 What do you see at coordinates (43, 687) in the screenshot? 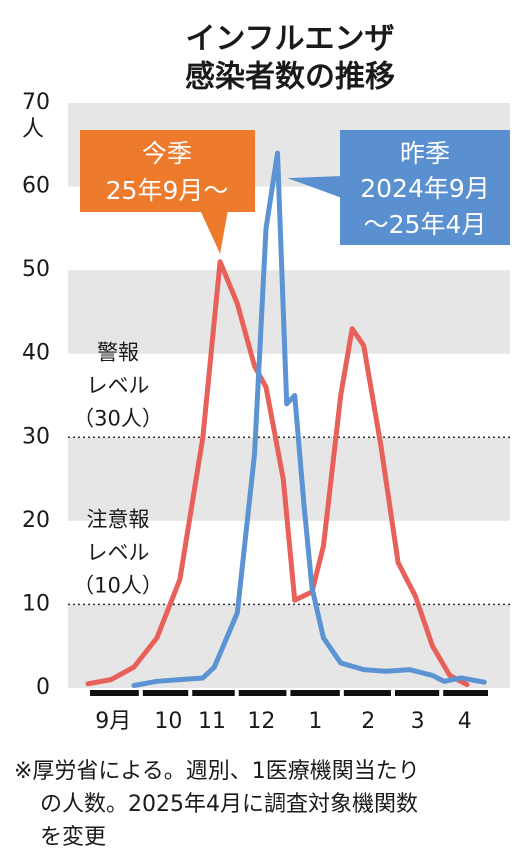
I see `y-tick-label: 0` at bounding box center [43, 687].